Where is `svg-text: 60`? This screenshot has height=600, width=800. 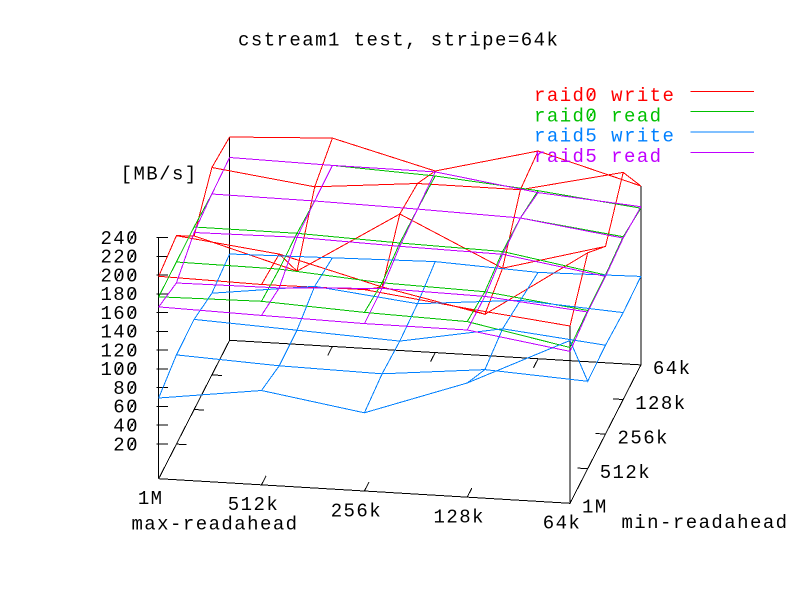
svg-text: 60 is located at coordinates (126, 408).